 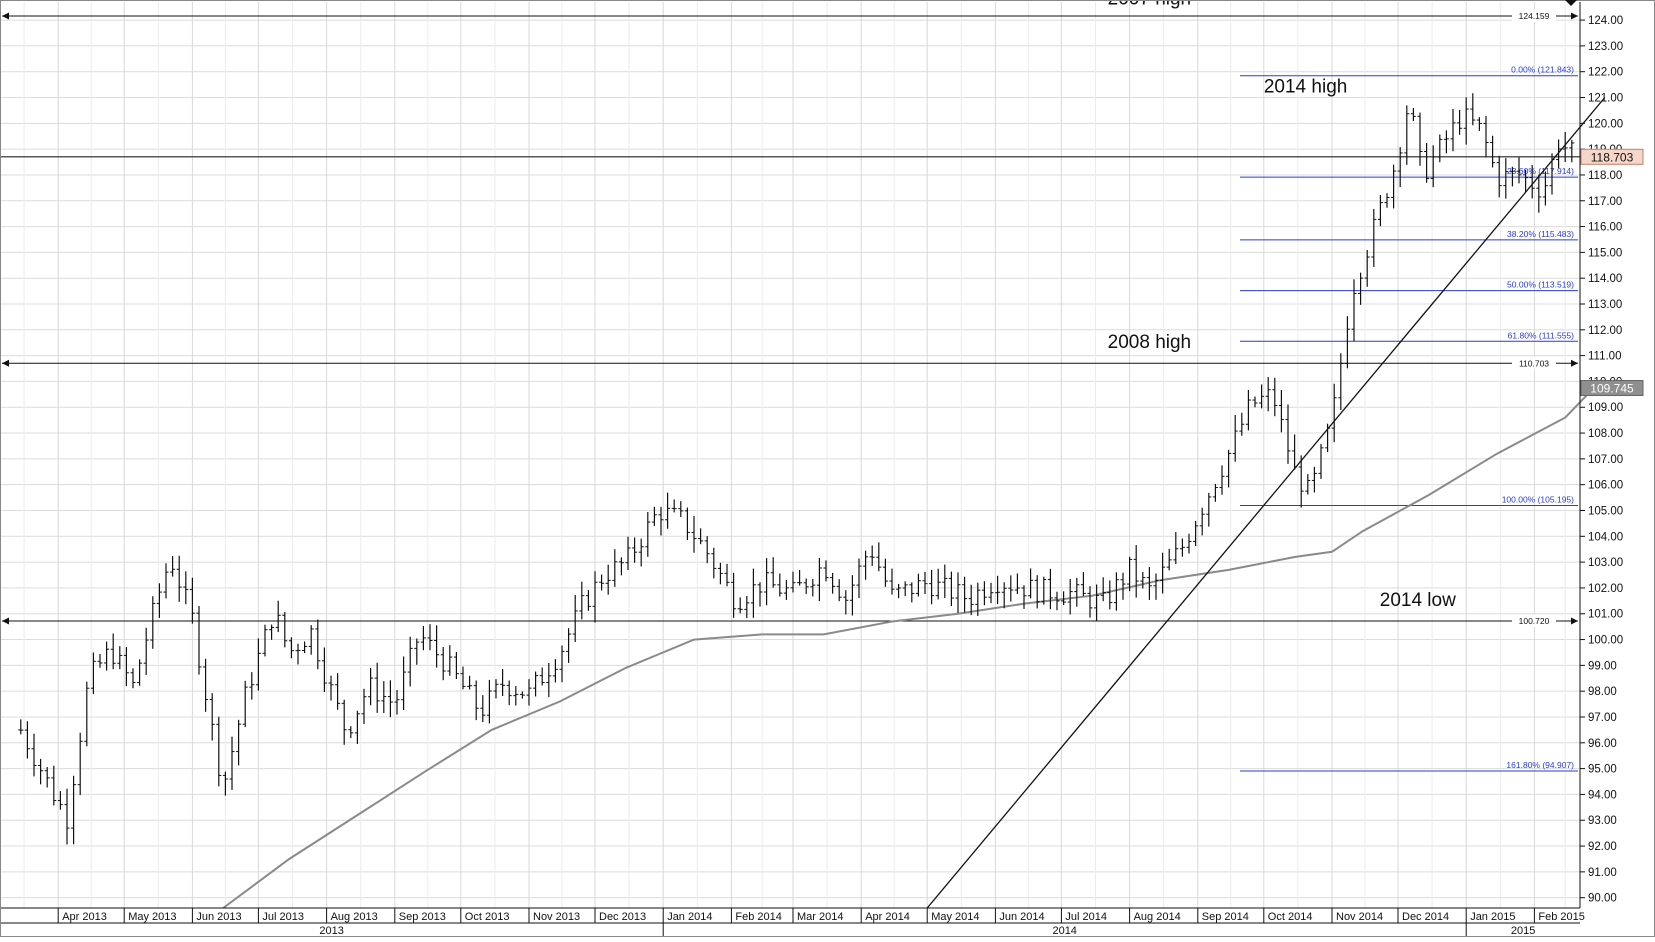 What do you see at coordinates (1604, 357) in the screenshot?
I see `y-axis-tick-label: 111.00` at bounding box center [1604, 357].